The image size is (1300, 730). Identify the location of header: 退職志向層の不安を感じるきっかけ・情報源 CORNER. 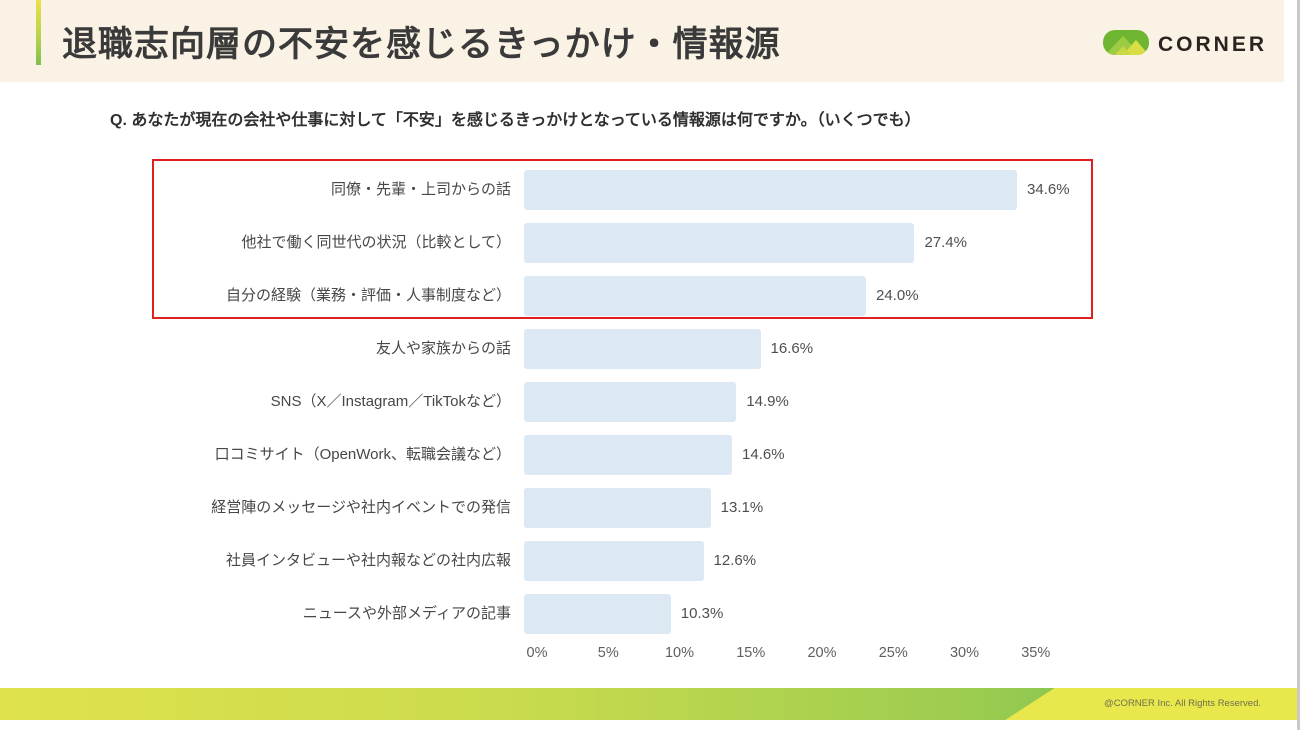
(642, 41).